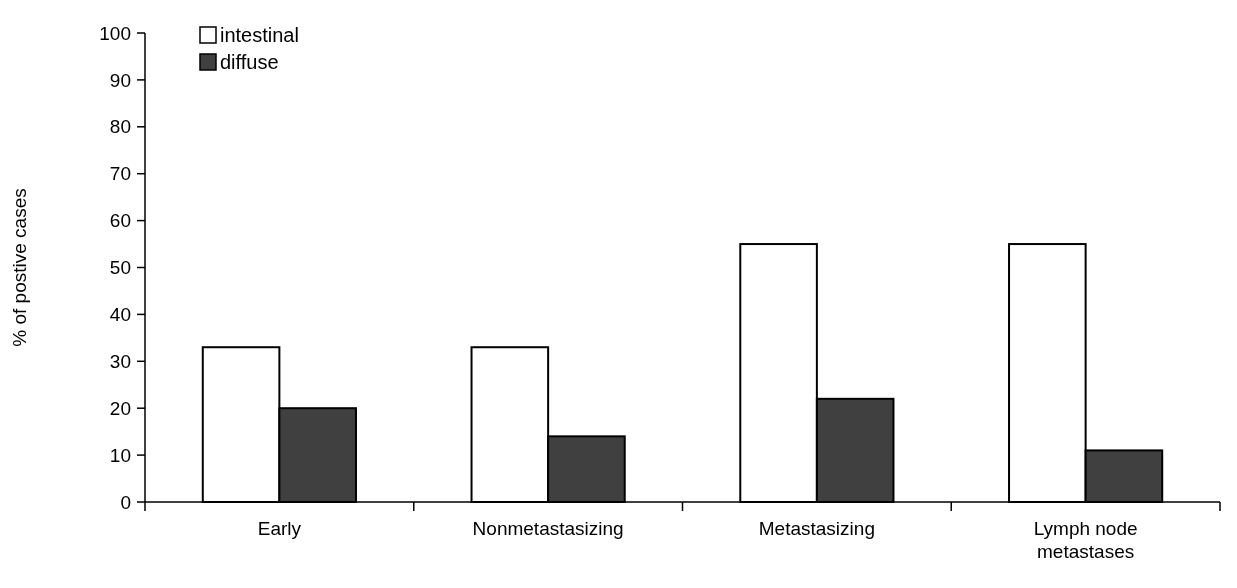 The height and width of the screenshot is (588, 1237). I want to click on x-tick-label: Metastasizing, so click(816, 528).